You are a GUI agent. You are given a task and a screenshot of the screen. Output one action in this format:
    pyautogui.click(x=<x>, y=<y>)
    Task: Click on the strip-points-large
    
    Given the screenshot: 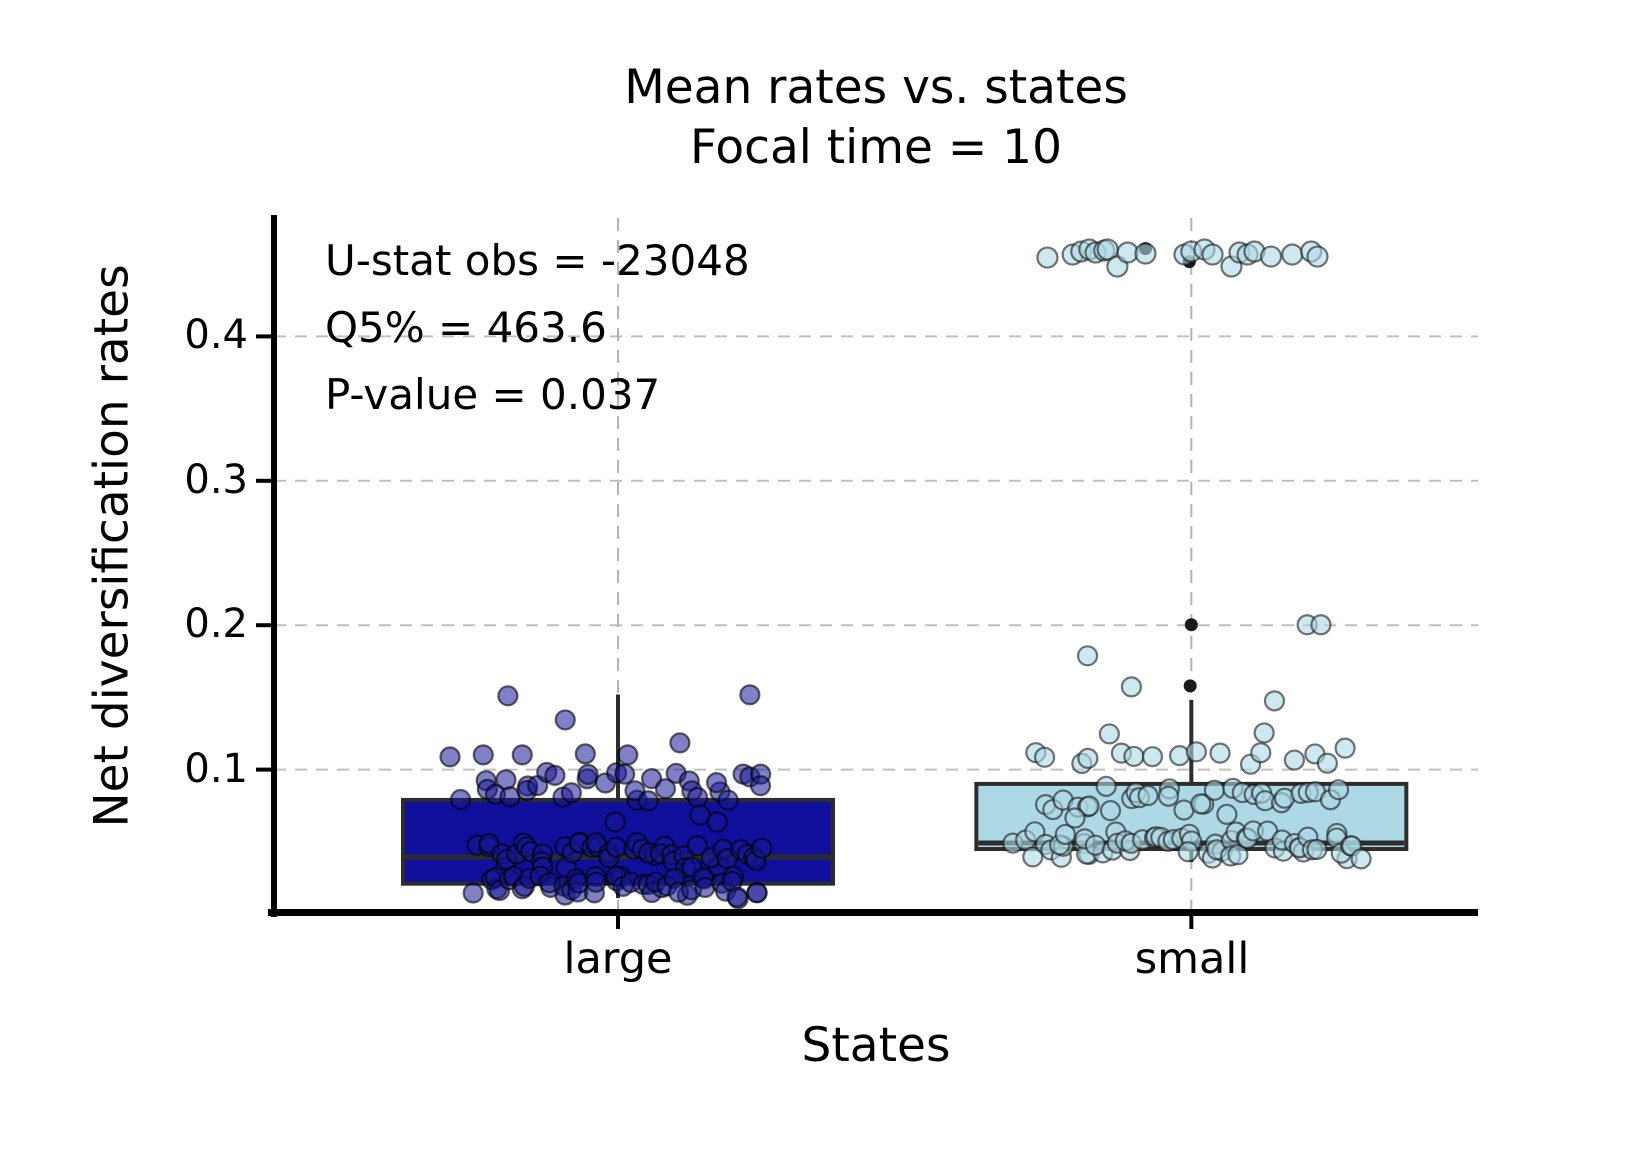 What is the action you would take?
    pyautogui.click(x=606, y=797)
    